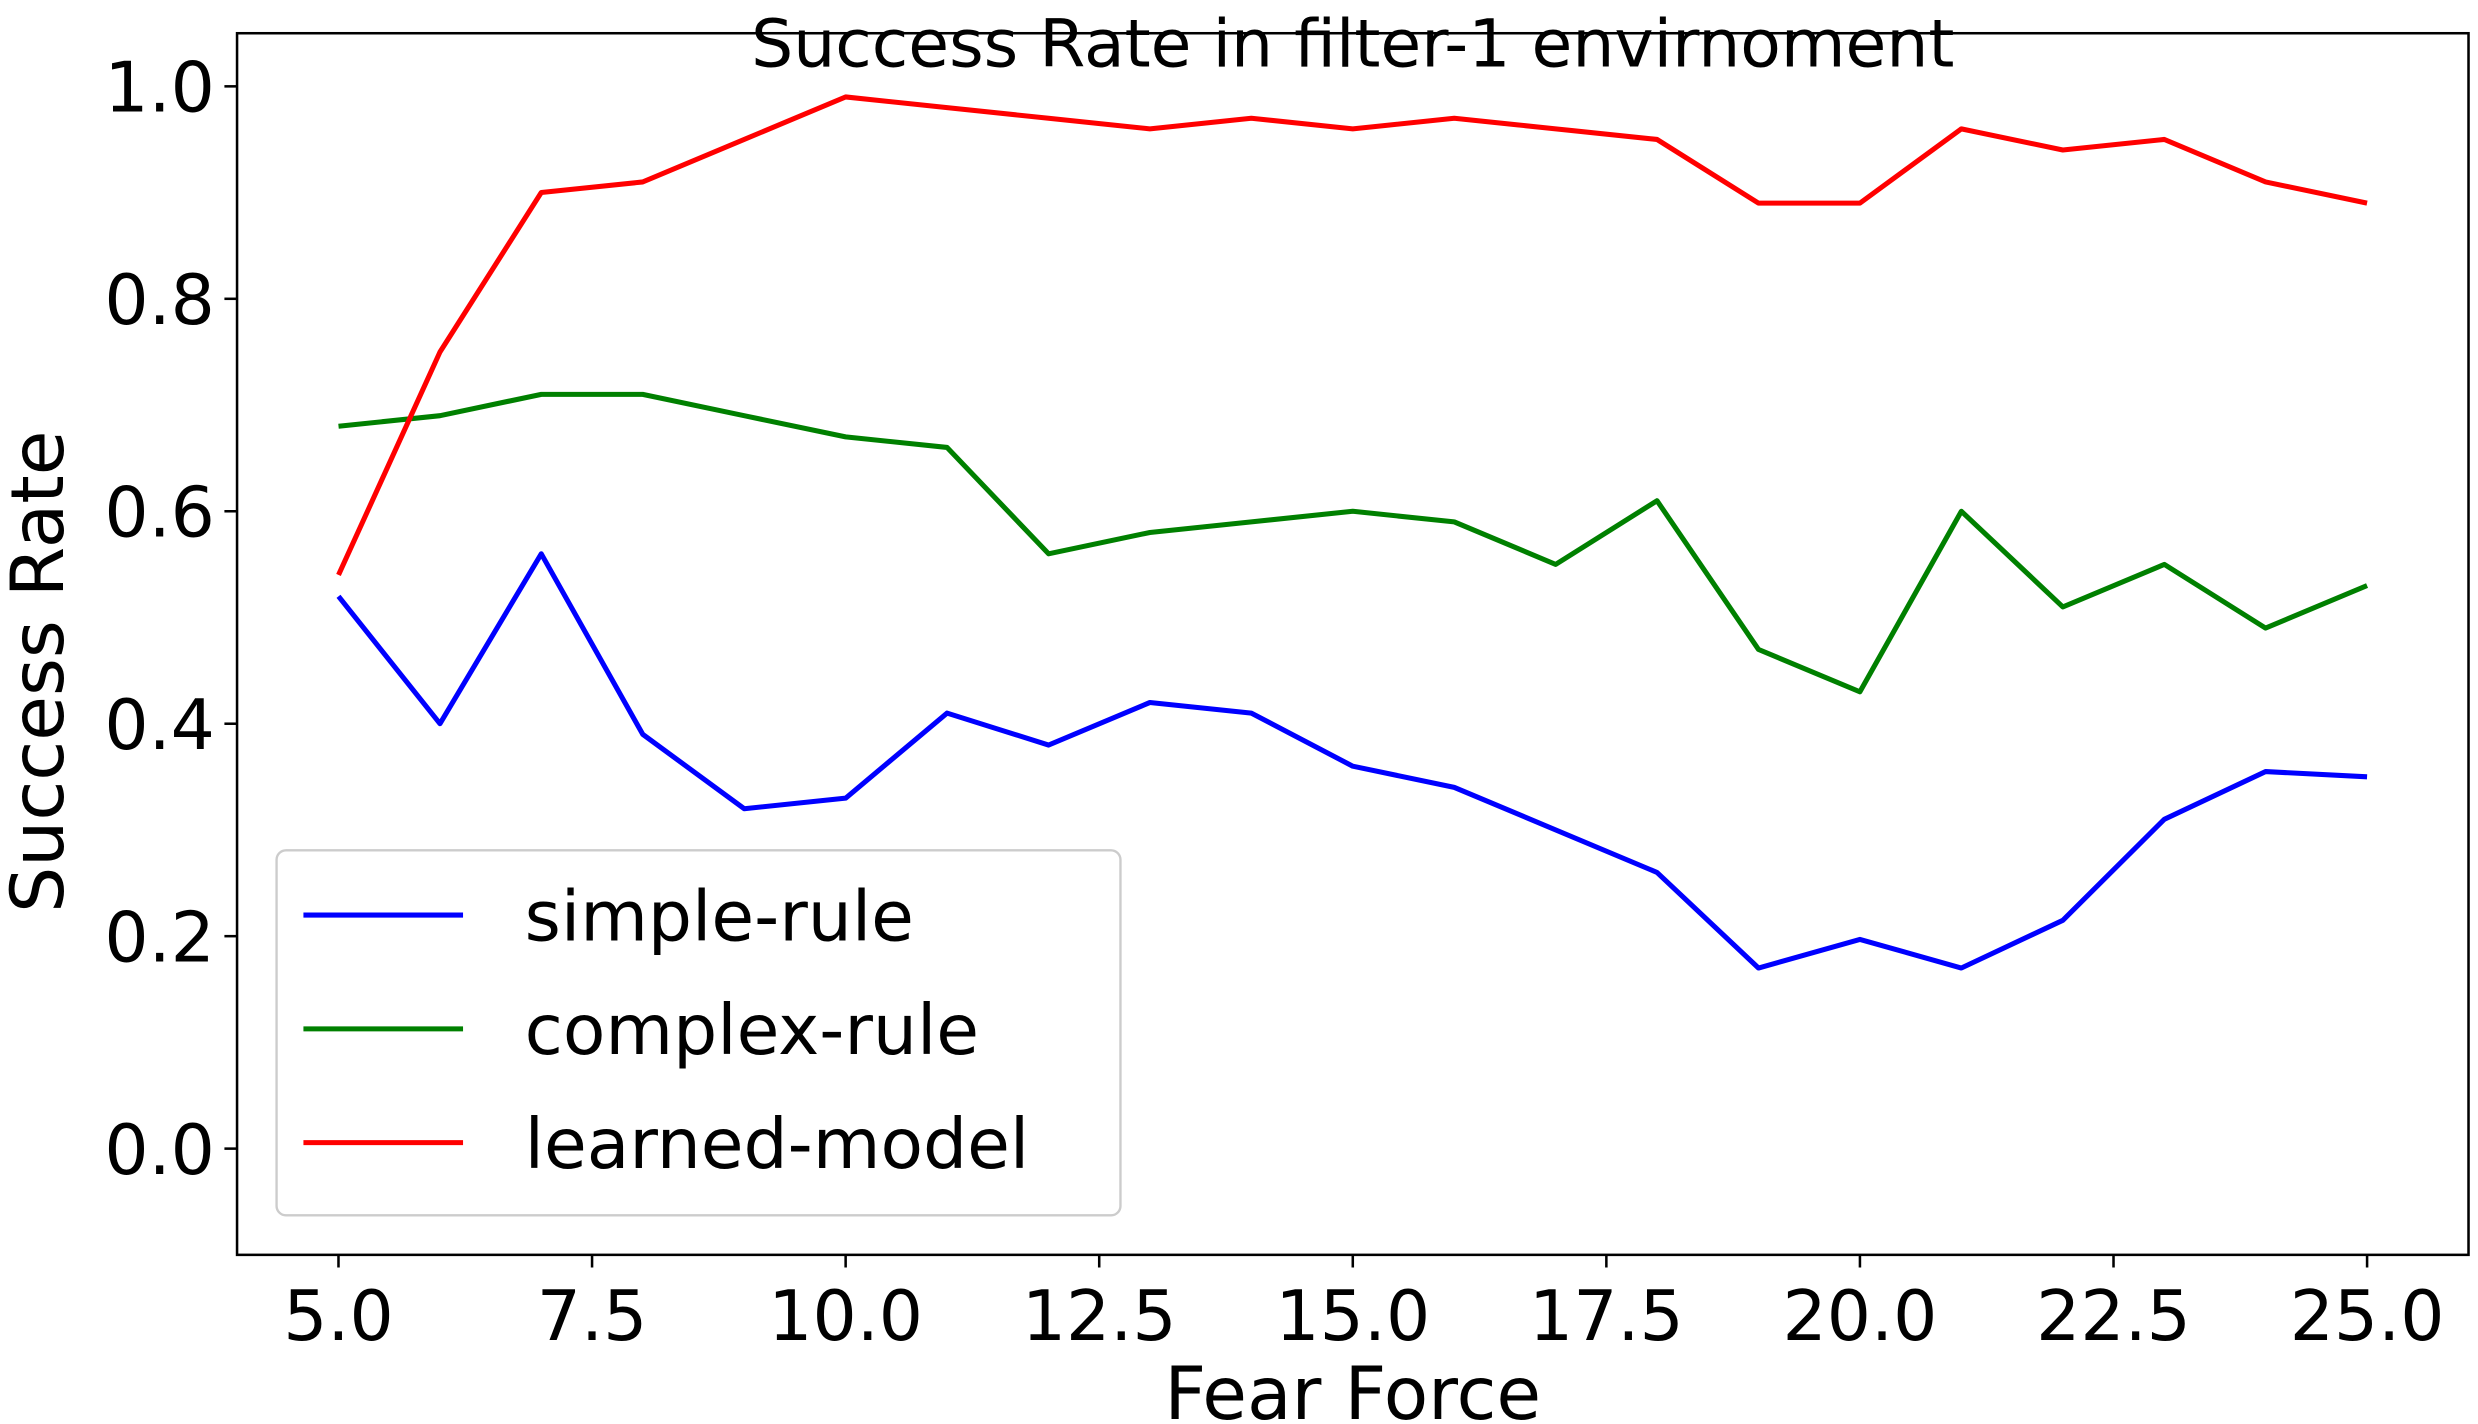 This screenshot has height=1424, width=2478. Describe the element at coordinates (845, 1316) in the screenshot. I see `x-tick-label: 10.0` at that location.